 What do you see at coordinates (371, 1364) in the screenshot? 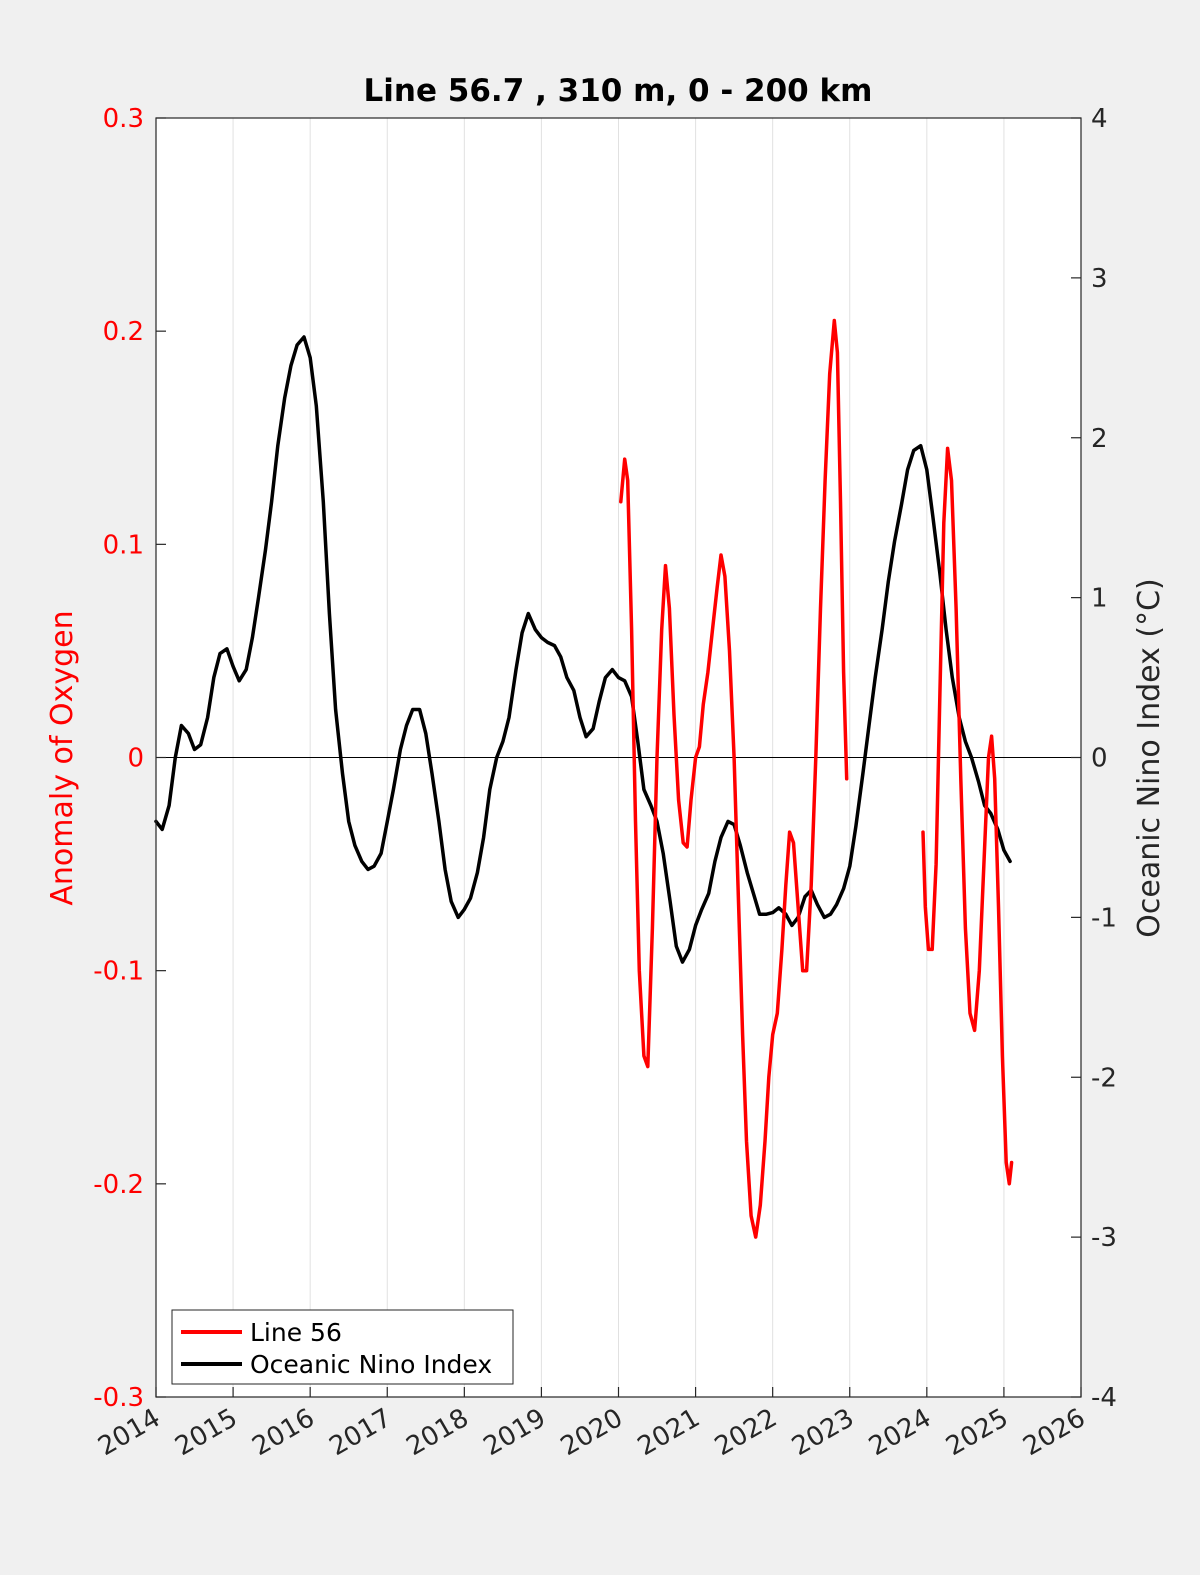
I see `legend-label-oni: Oceanic Nino Index` at bounding box center [371, 1364].